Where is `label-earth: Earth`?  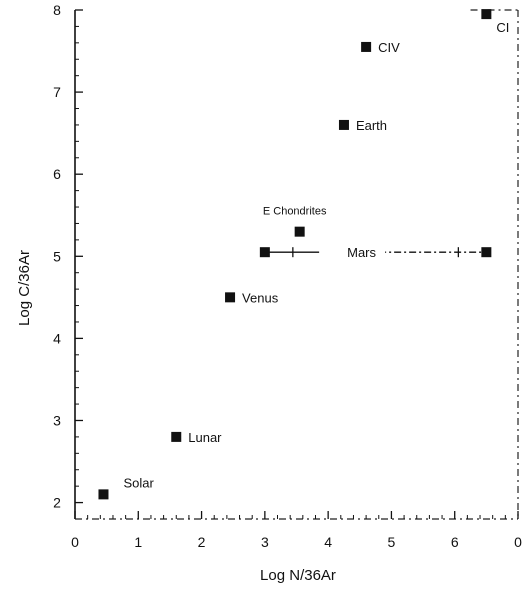 label-earth: Earth is located at coordinates (371, 125).